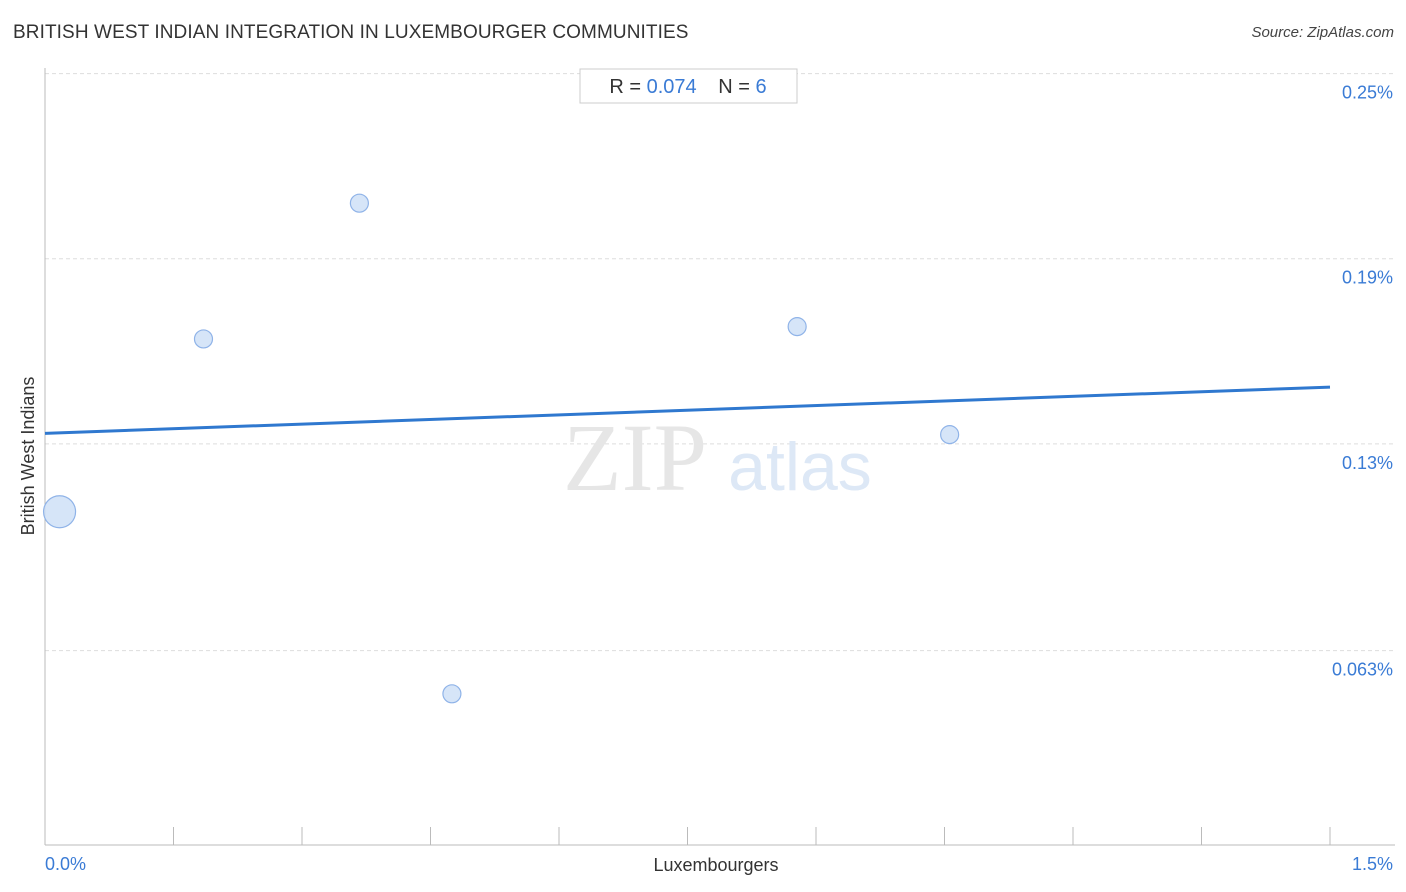  What do you see at coordinates (734, 87) in the screenshot?
I see `n-label: N =` at bounding box center [734, 87].